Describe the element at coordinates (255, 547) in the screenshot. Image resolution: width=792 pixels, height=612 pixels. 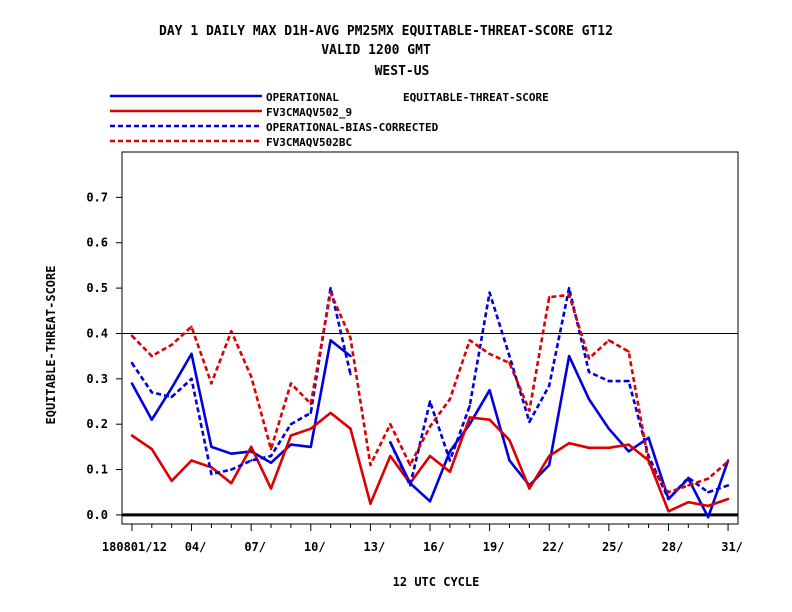
I see `x-tick-label: 07/` at that location.